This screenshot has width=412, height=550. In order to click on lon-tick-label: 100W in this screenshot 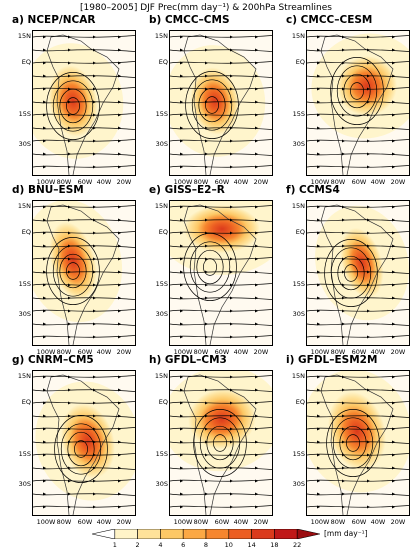, I will do `click(46, 182)`.